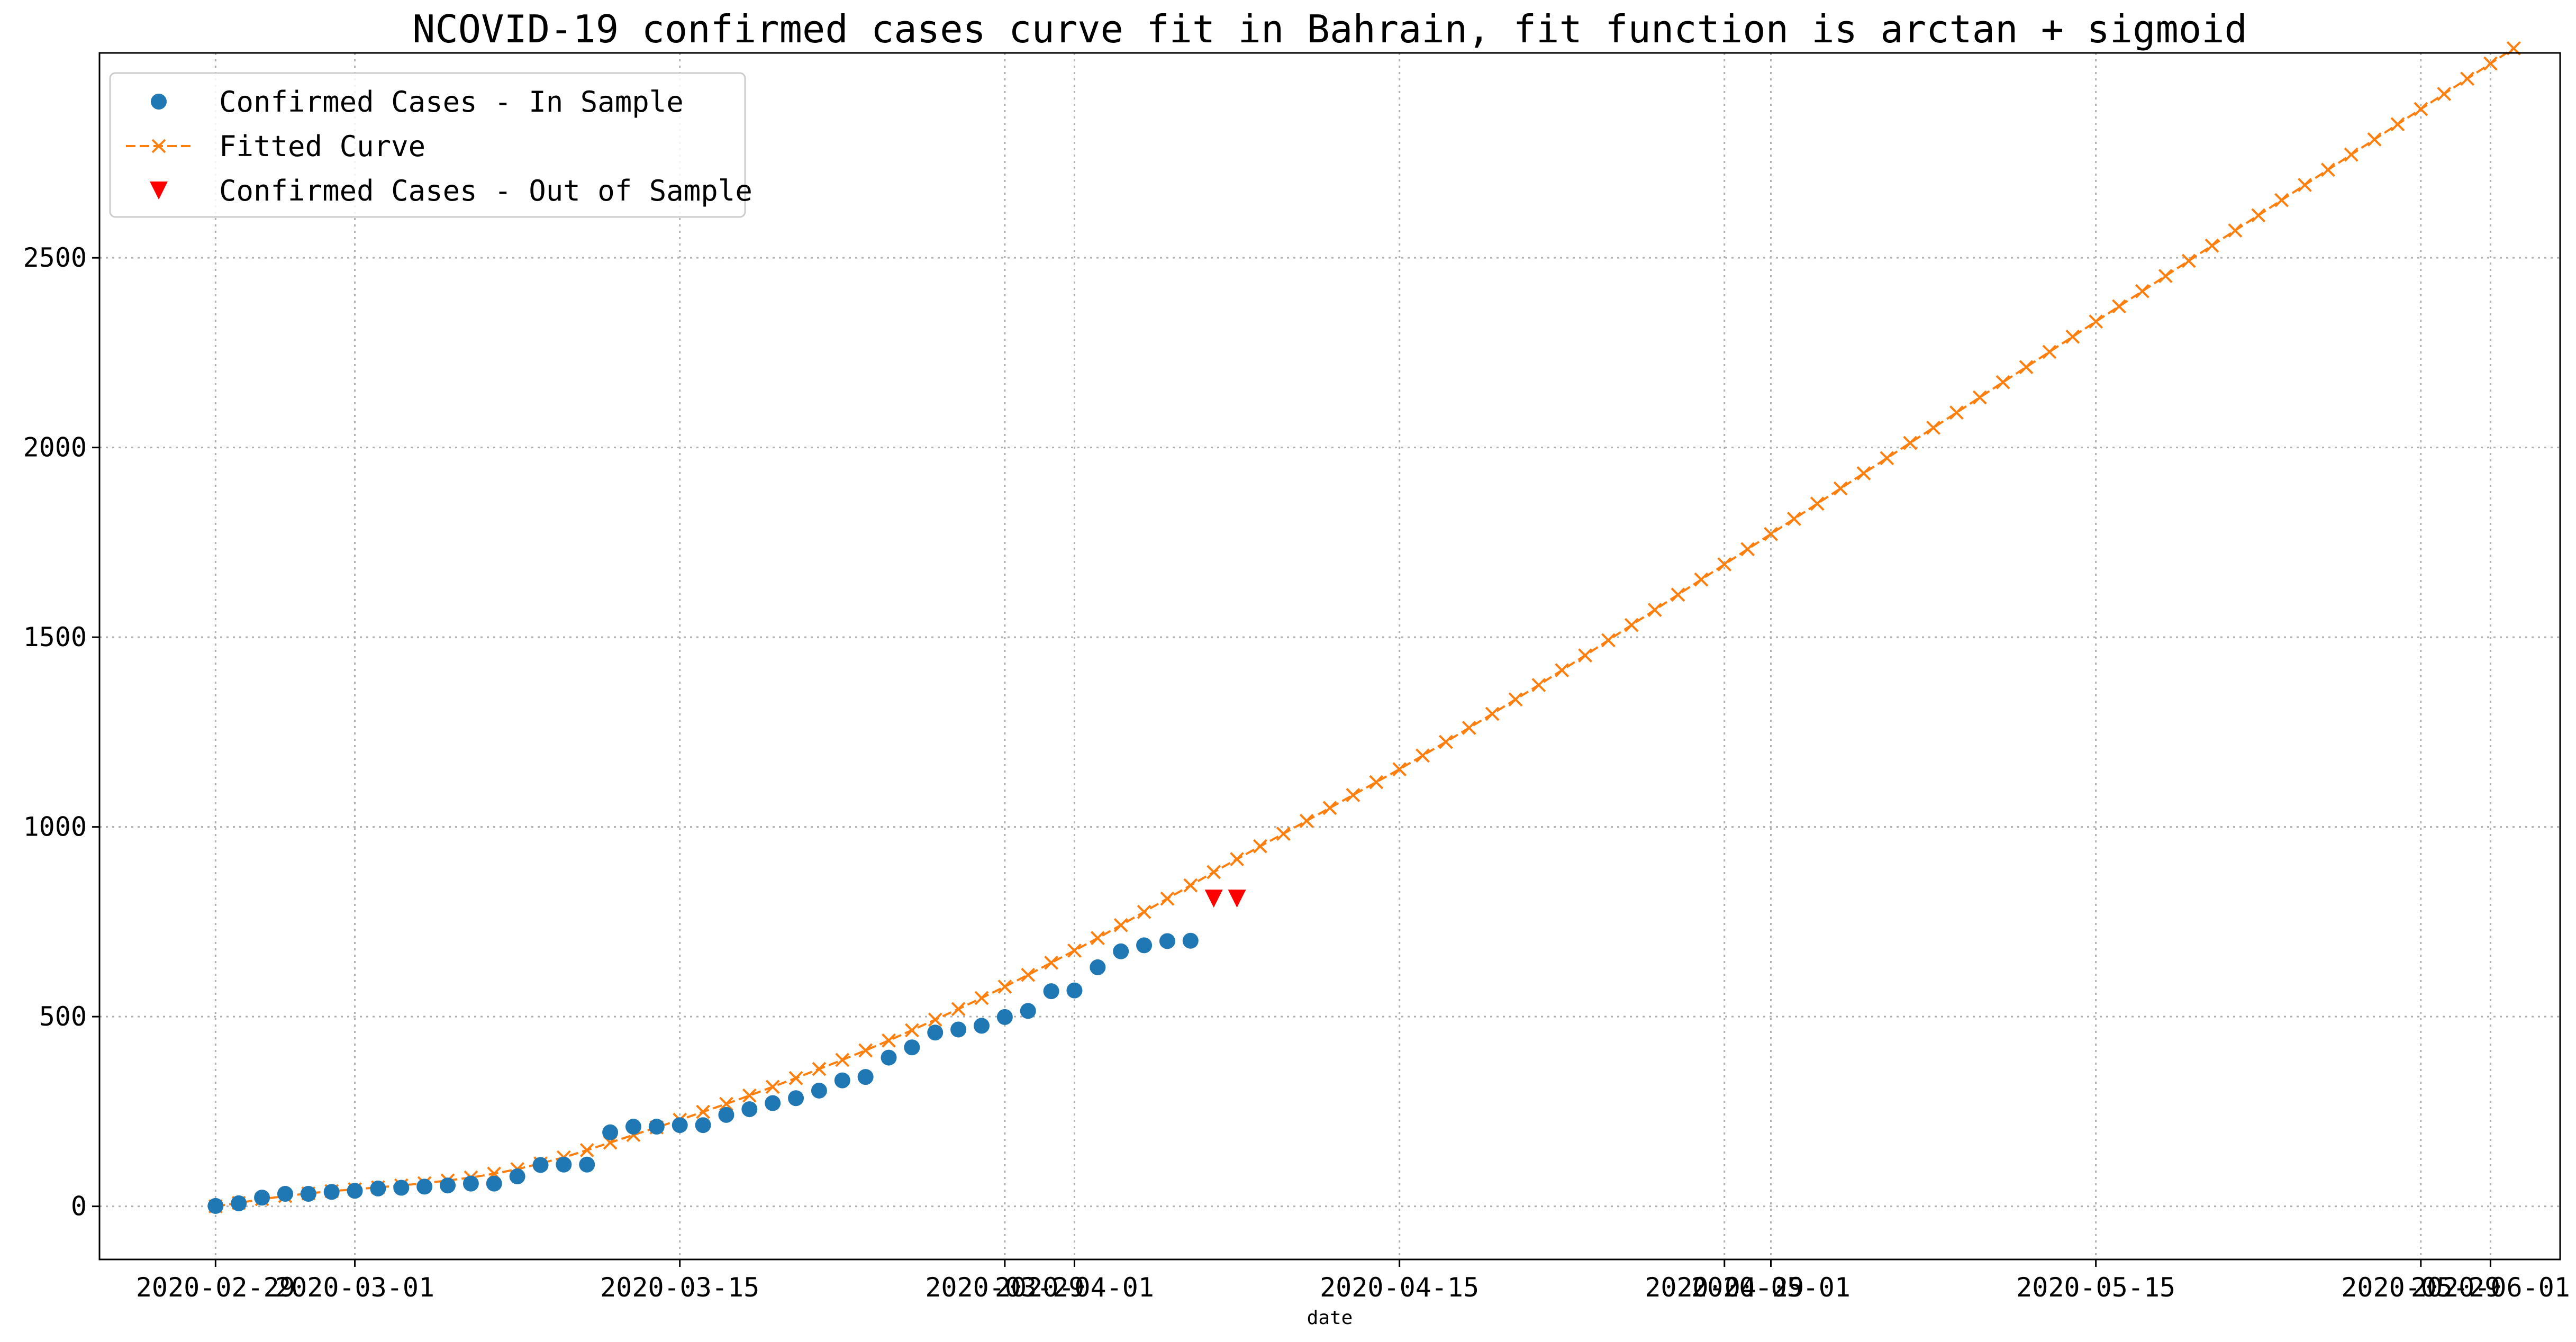 The height and width of the screenshot is (1342, 2576). I want to click on legend-label: Confirmed Cases - In Sample, so click(451, 102).